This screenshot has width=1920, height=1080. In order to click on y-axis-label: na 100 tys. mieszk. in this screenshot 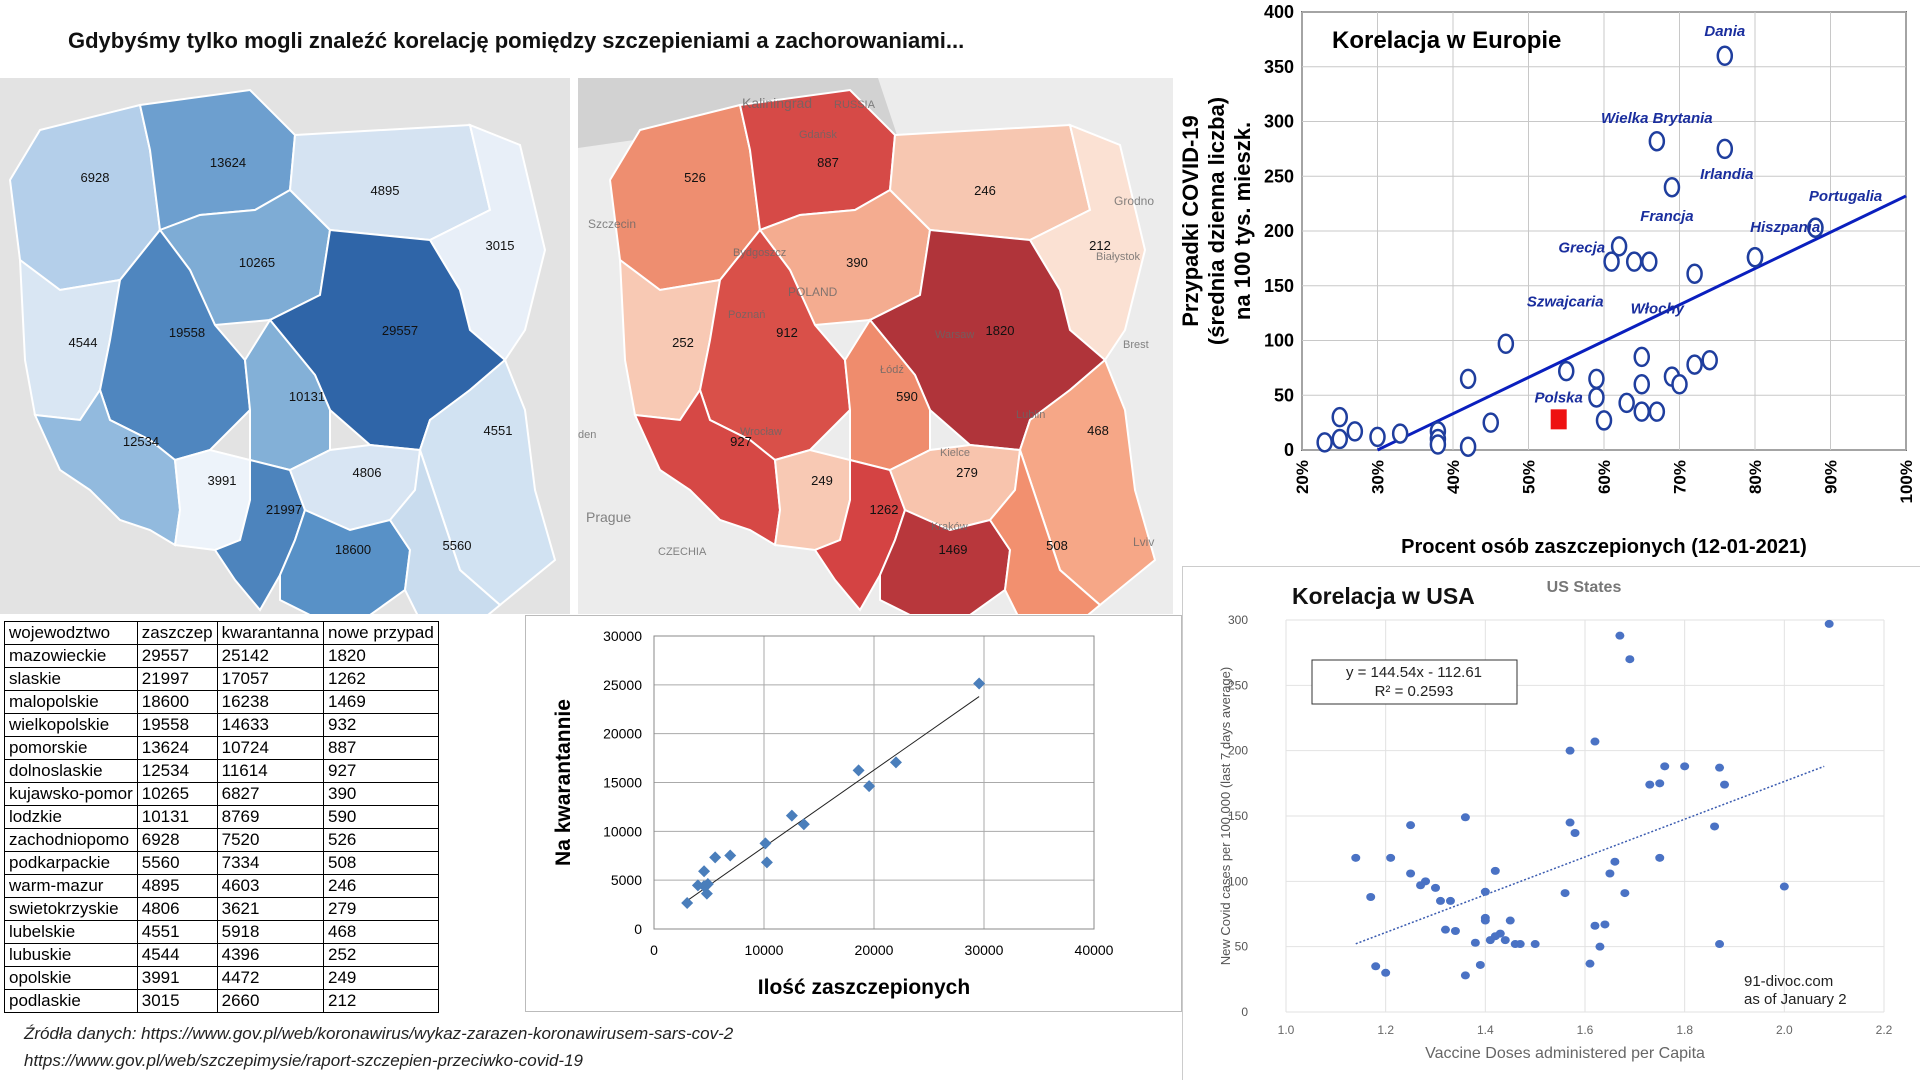, I will do `click(1242, 221)`.